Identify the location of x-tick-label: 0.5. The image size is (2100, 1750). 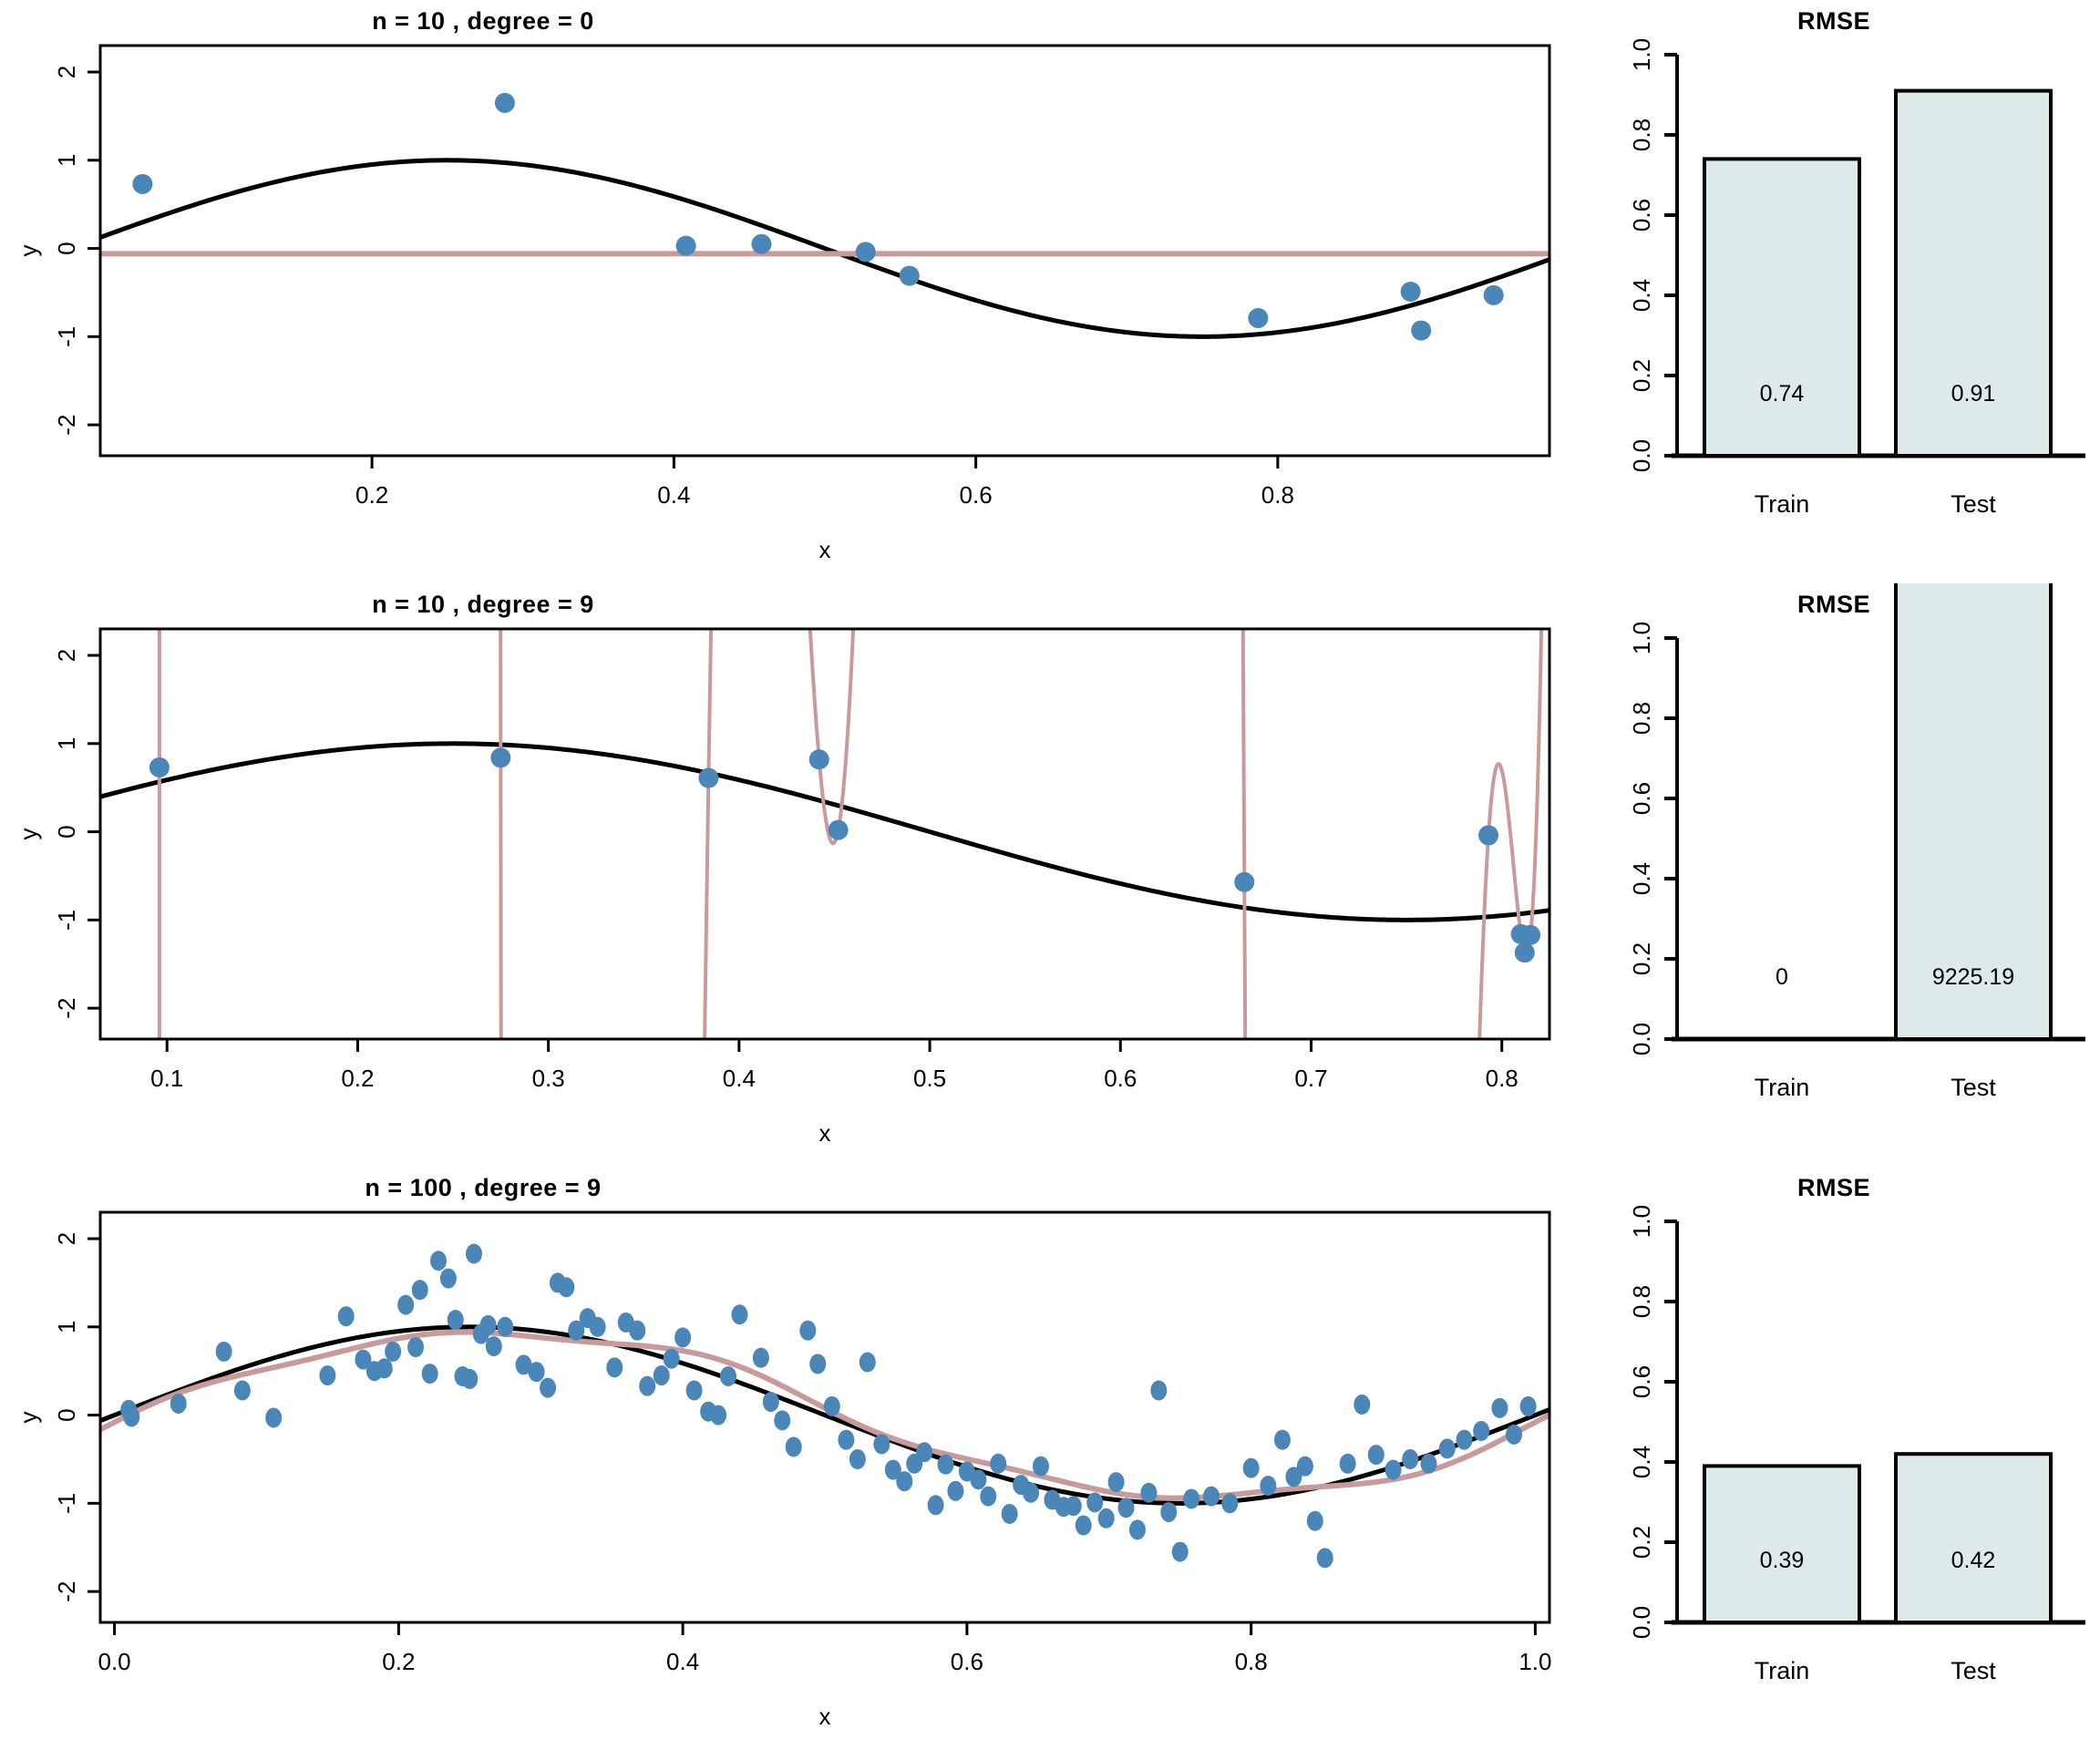
(930, 1078).